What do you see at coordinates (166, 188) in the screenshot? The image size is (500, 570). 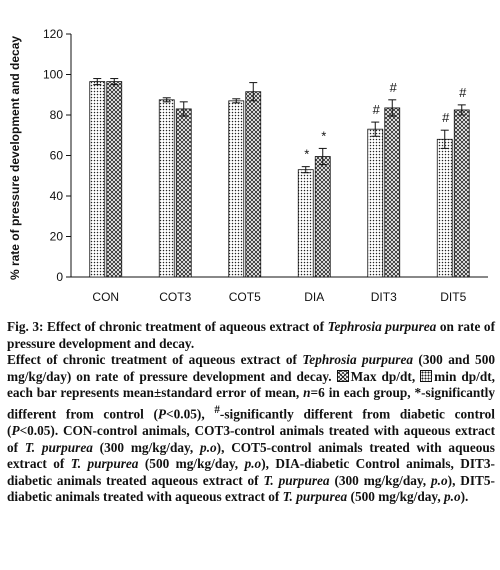 I see `bar-dotted-COT3` at bounding box center [166, 188].